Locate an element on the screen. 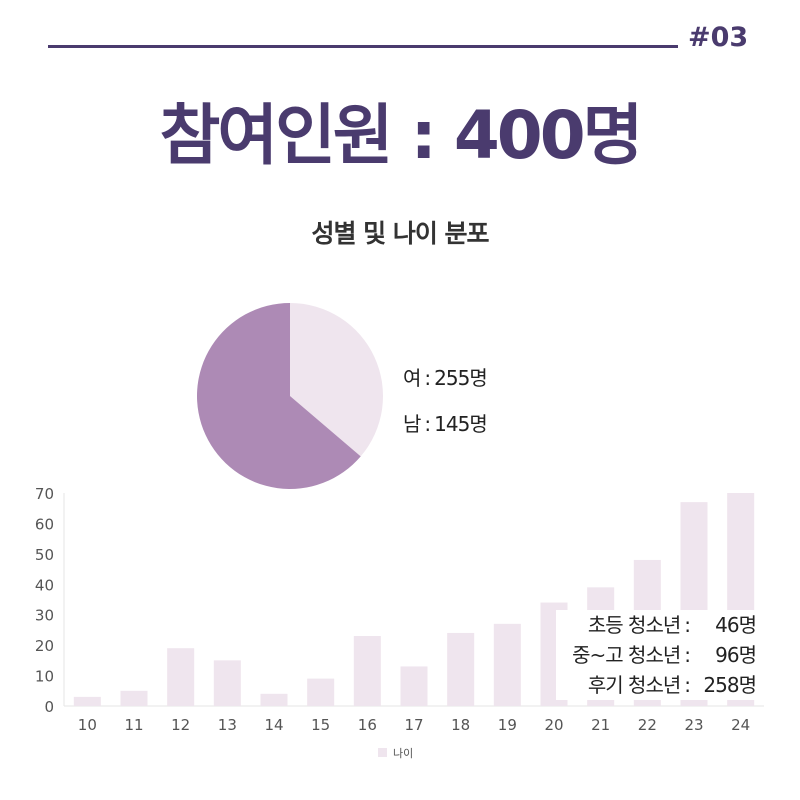 Image resolution: width=800 pixels, height=800 pixels. x-tick-label: 17 is located at coordinates (413, 725).